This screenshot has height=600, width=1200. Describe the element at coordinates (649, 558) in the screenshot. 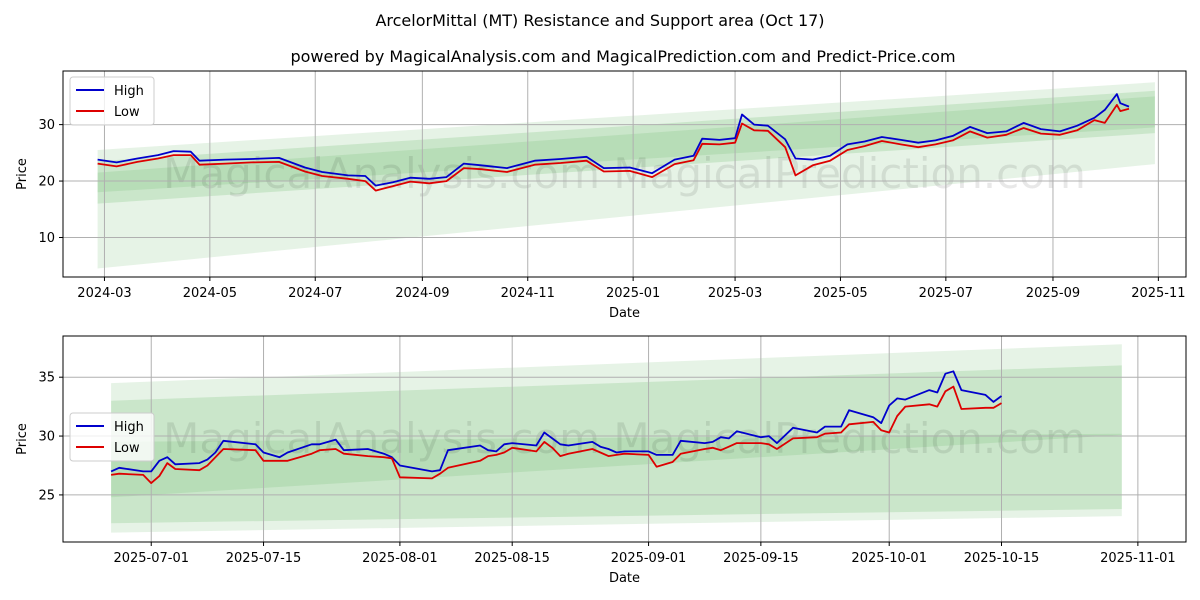

I see `x-tick-label: 2025-09-01` at that location.